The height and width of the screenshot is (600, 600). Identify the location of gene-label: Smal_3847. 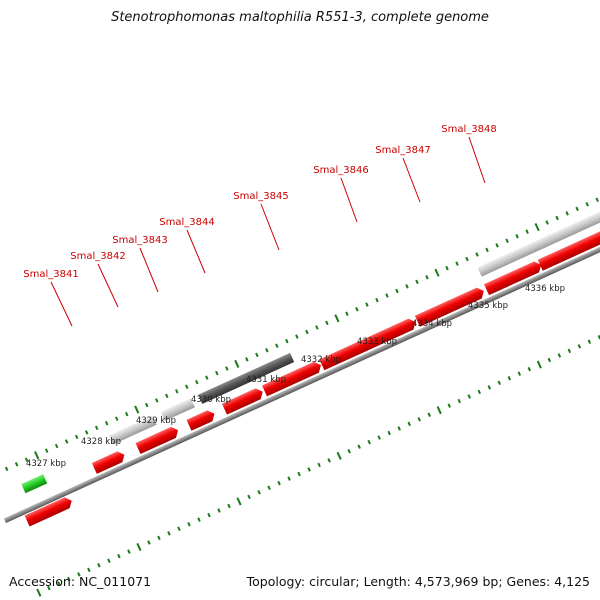
(402, 150).